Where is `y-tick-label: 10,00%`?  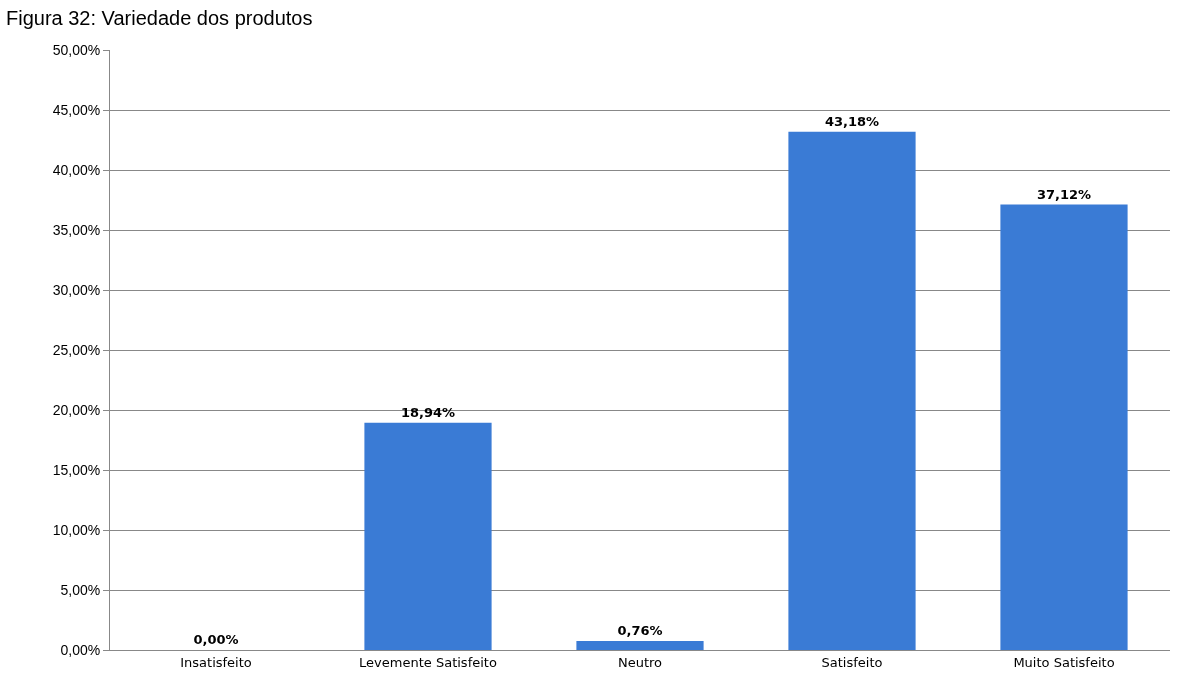 y-tick-label: 10,00% is located at coordinates (76, 529).